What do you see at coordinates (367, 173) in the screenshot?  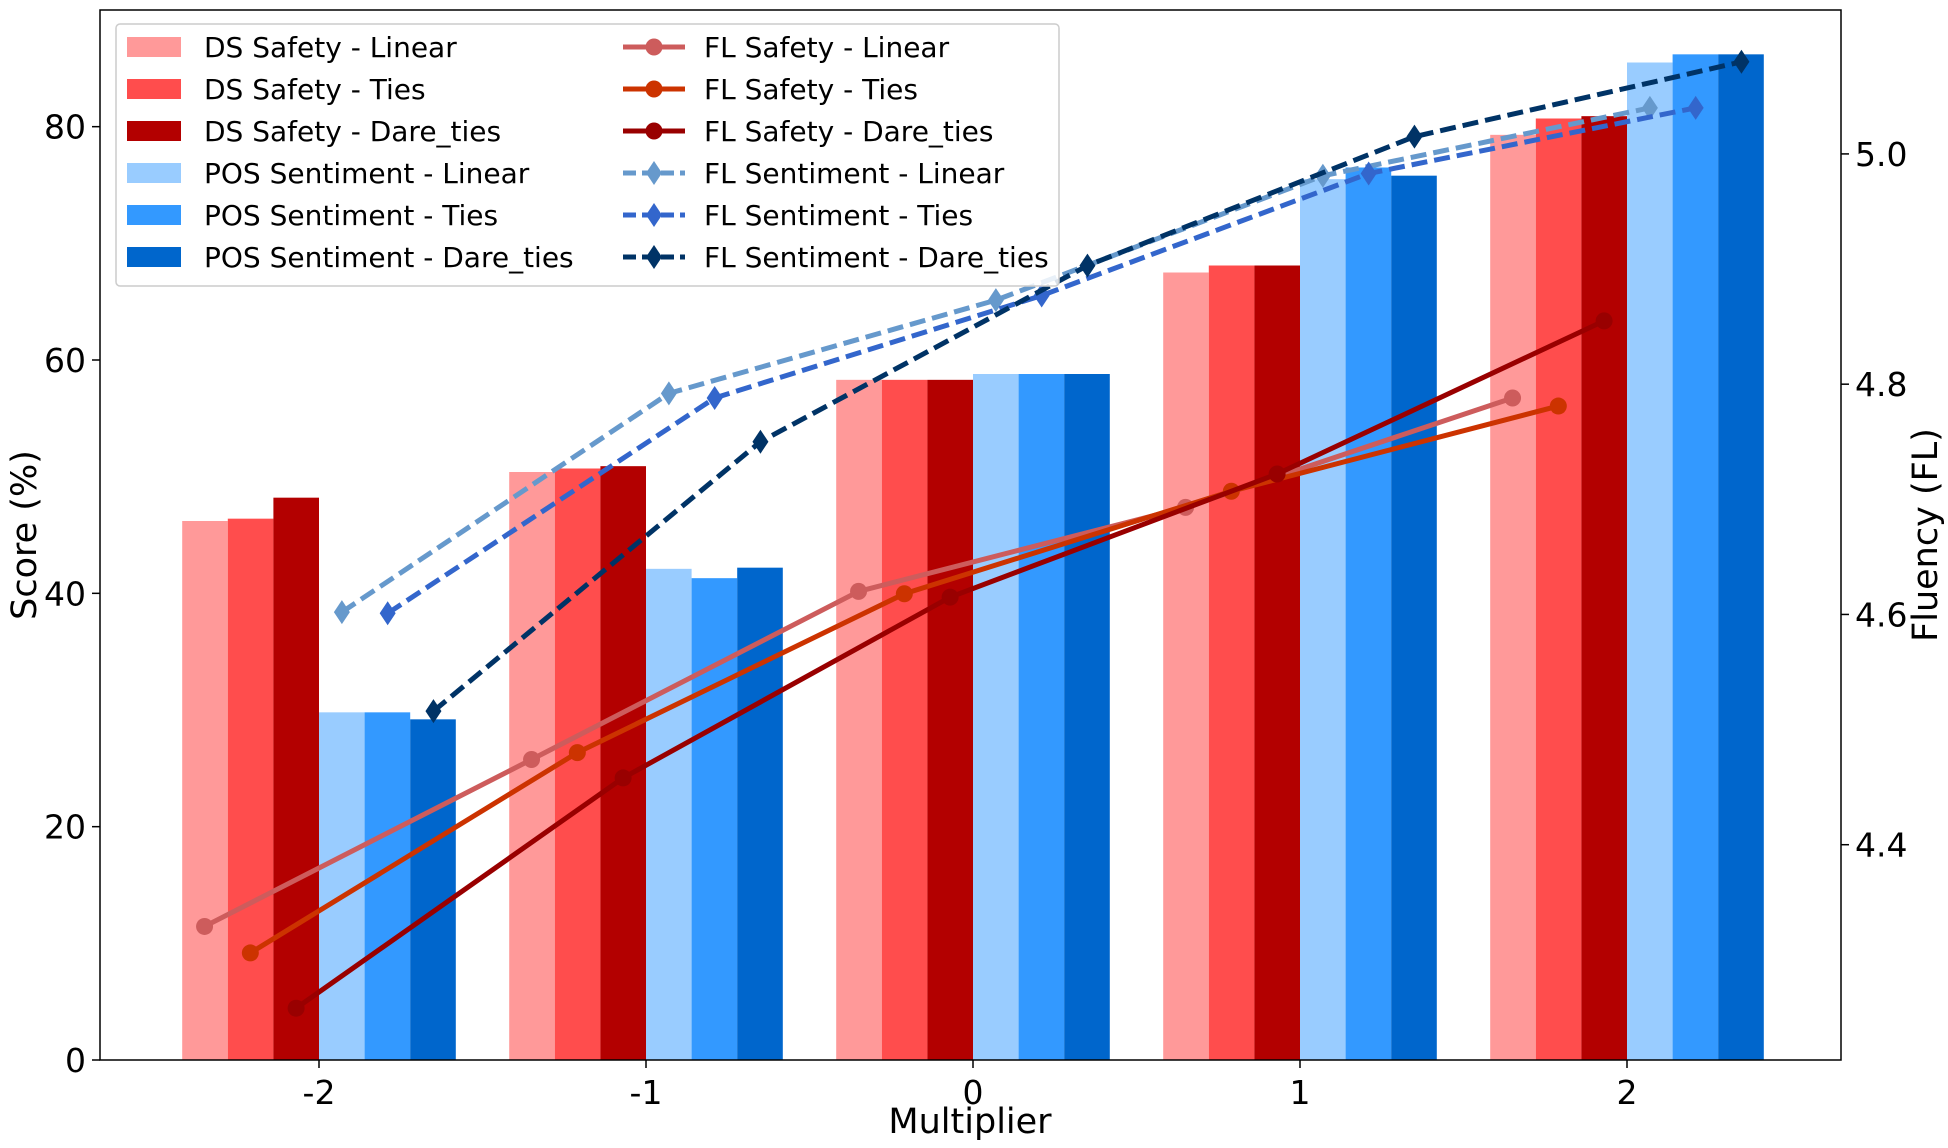 I see `legend-label: POS Sentiment - Linear` at bounding box center [367, 173].